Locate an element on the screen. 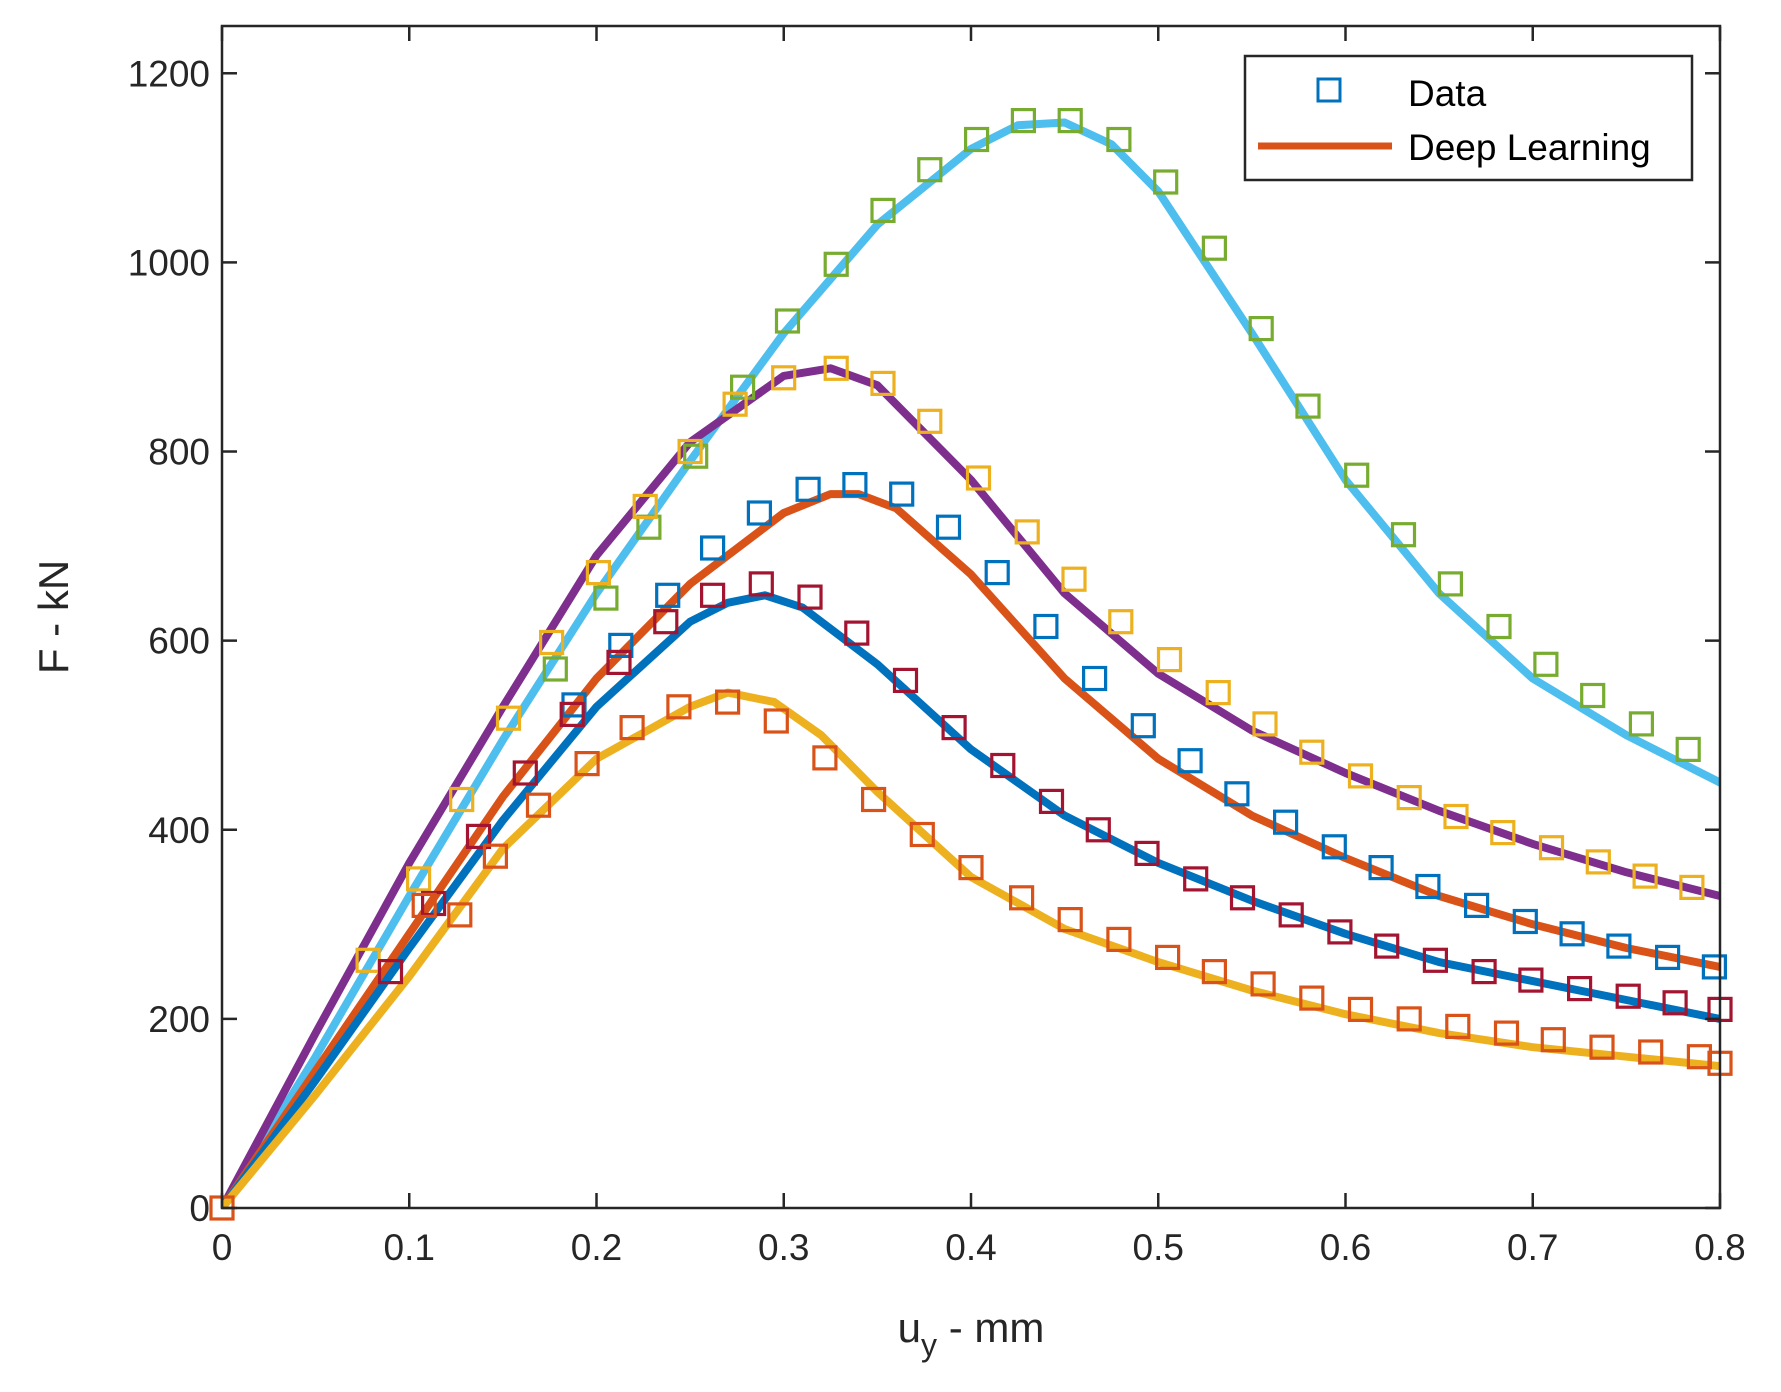 The height and width of the screenshot is (1392, 1781). legend-box is located at coordinates (1468, 118).